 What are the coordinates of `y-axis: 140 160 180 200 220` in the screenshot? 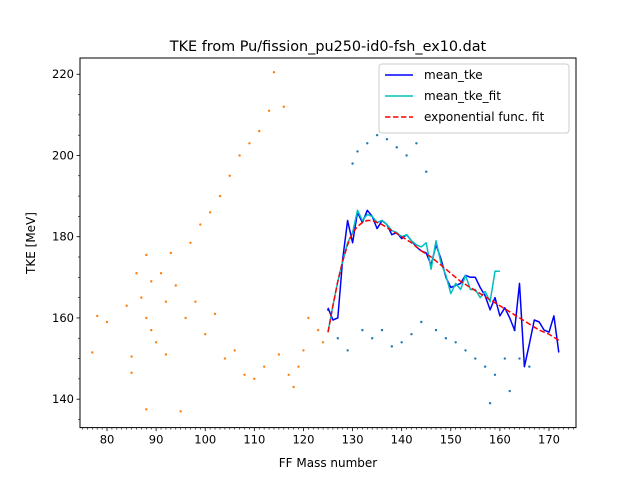 It's located at (66, 243).